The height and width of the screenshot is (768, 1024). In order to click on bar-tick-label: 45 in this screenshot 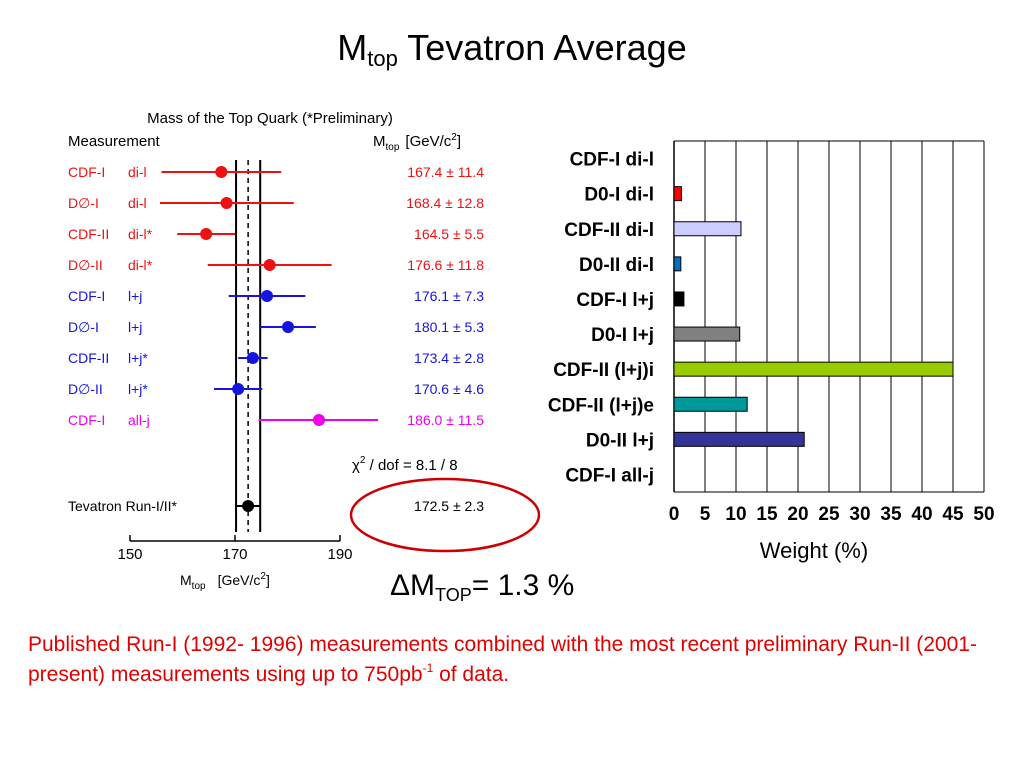, I will do `click(953, 514)`.